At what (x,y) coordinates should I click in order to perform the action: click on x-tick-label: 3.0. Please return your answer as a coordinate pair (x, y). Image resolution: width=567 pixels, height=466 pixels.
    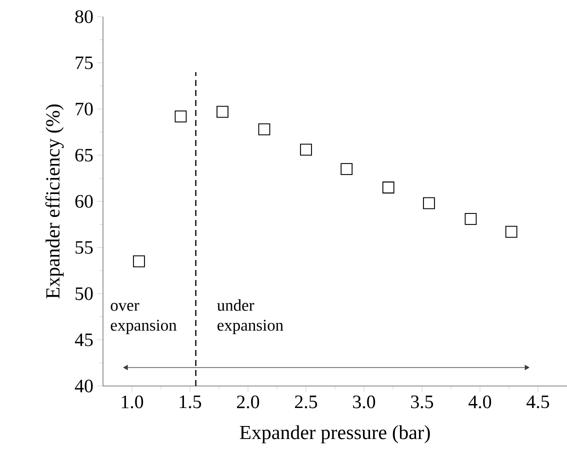
    Looking at the image, I should click on (364, 402).